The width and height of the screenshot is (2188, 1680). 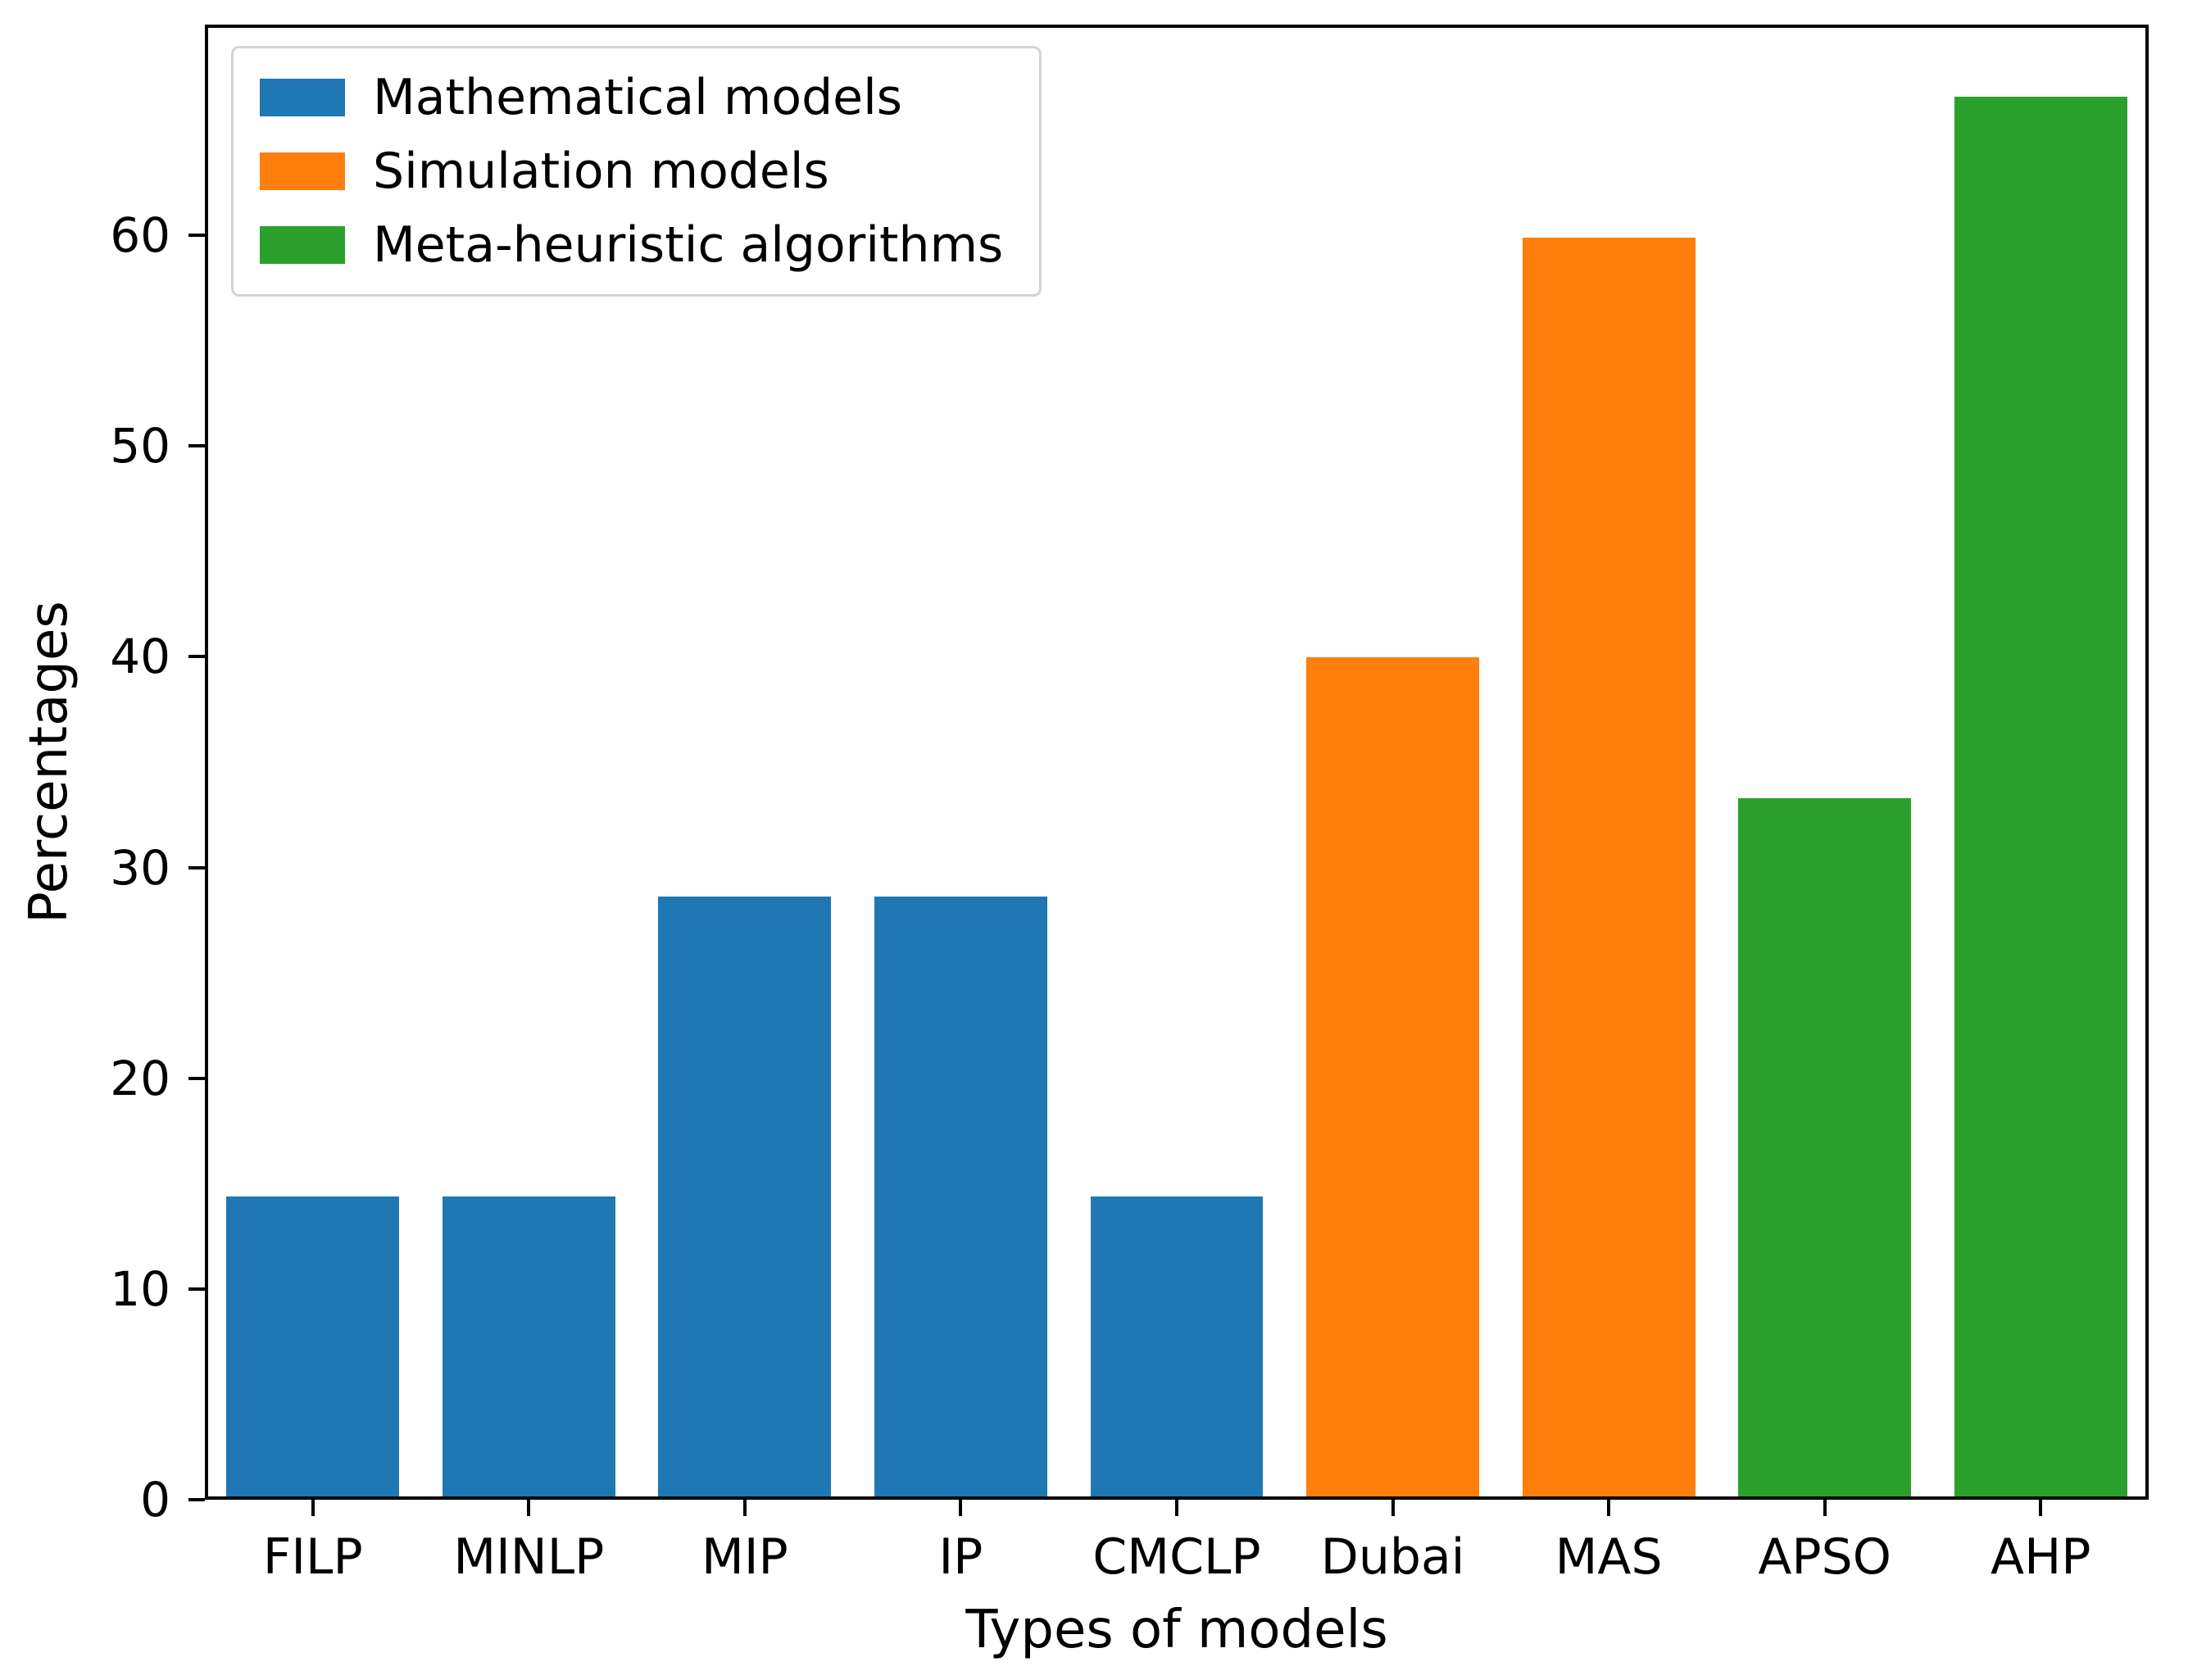 What do you see at coordinates (312, 1557) in the screenshot?
I see `x-tick-label-FILP: FILP` at bounding box center [312, 1557].